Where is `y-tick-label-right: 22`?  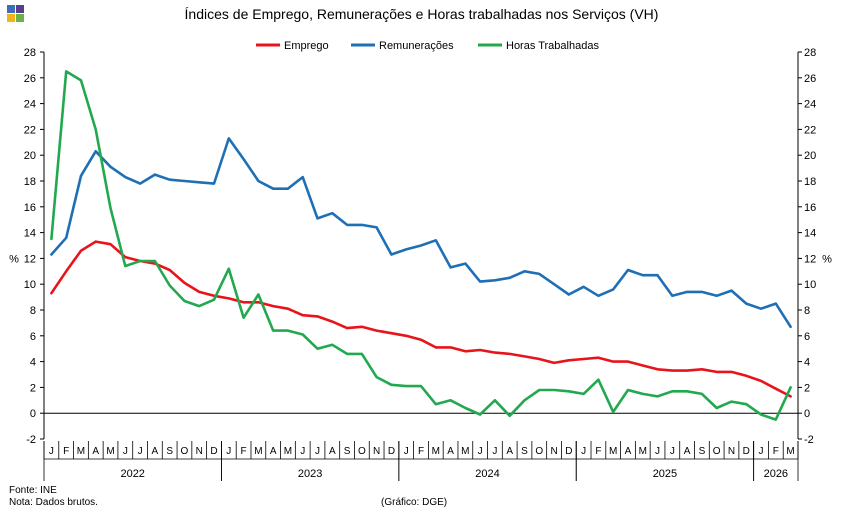
y-tick-label-right: 22 is located at coordinates (810, 130).